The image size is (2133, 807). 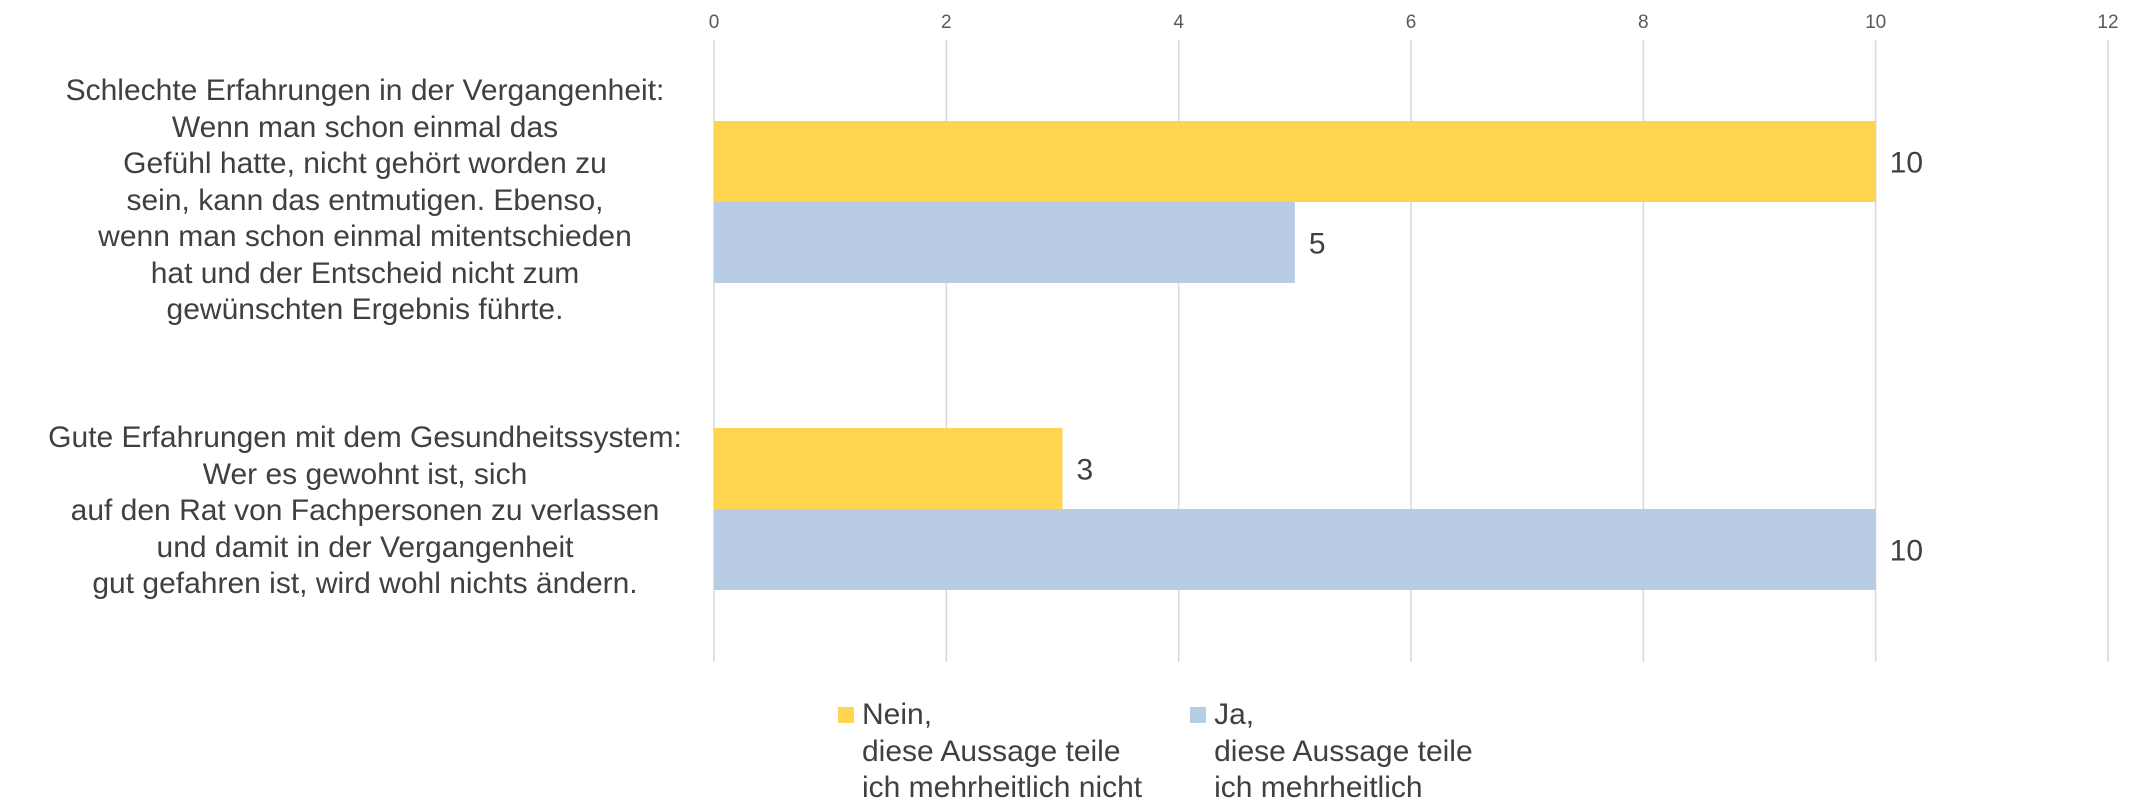 I want to click on legend-swatch-nein, so click(x=846, y=715).